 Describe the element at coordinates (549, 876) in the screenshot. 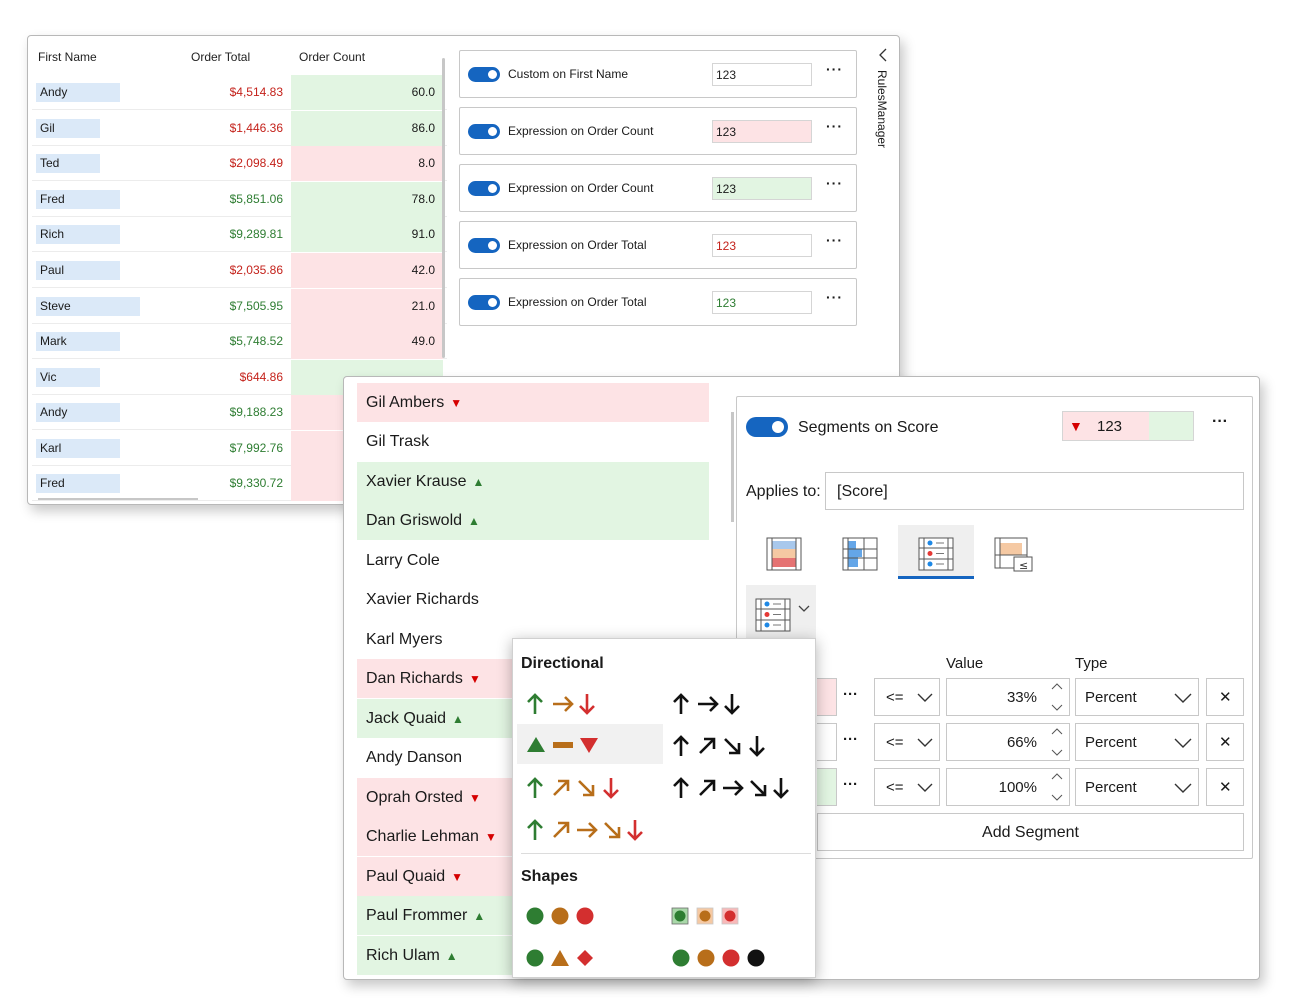

I see `shapes-header: Shapes` at that location.